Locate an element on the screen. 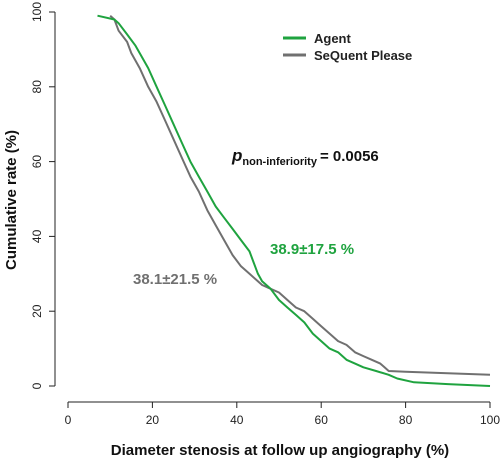 The width and height of the screenshot is (500, 465). y-tick-label: 80 is located at coordinates (37, 87).